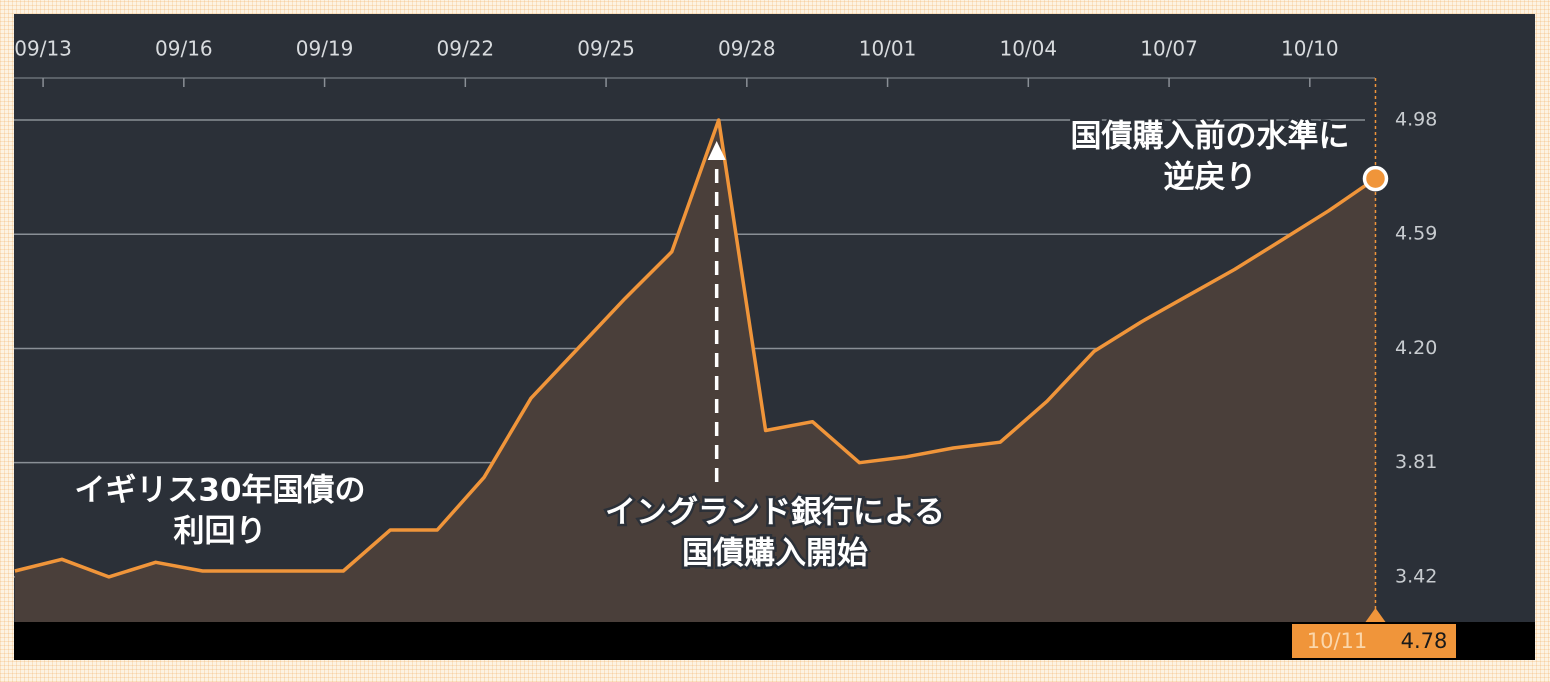  Describe the element at coordinates (1210, 178) in the screenshot. I see `annotation: 逆戻り` at that location.